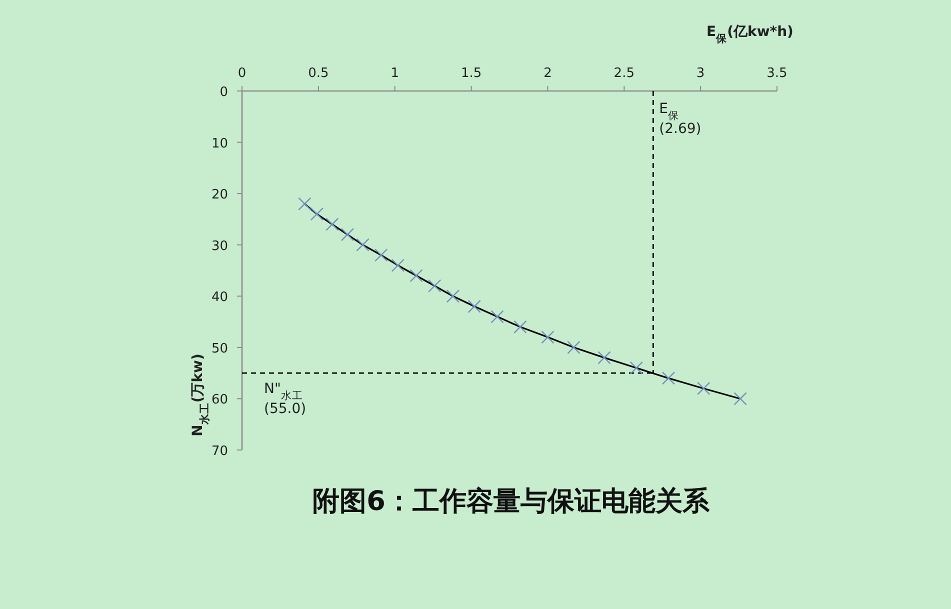 This screenshot has width=951, height=609. What do you see at coordinates (224, 92) in the screenshot?
I see `y-tick-label: 0` at bounding box center [224, 92].